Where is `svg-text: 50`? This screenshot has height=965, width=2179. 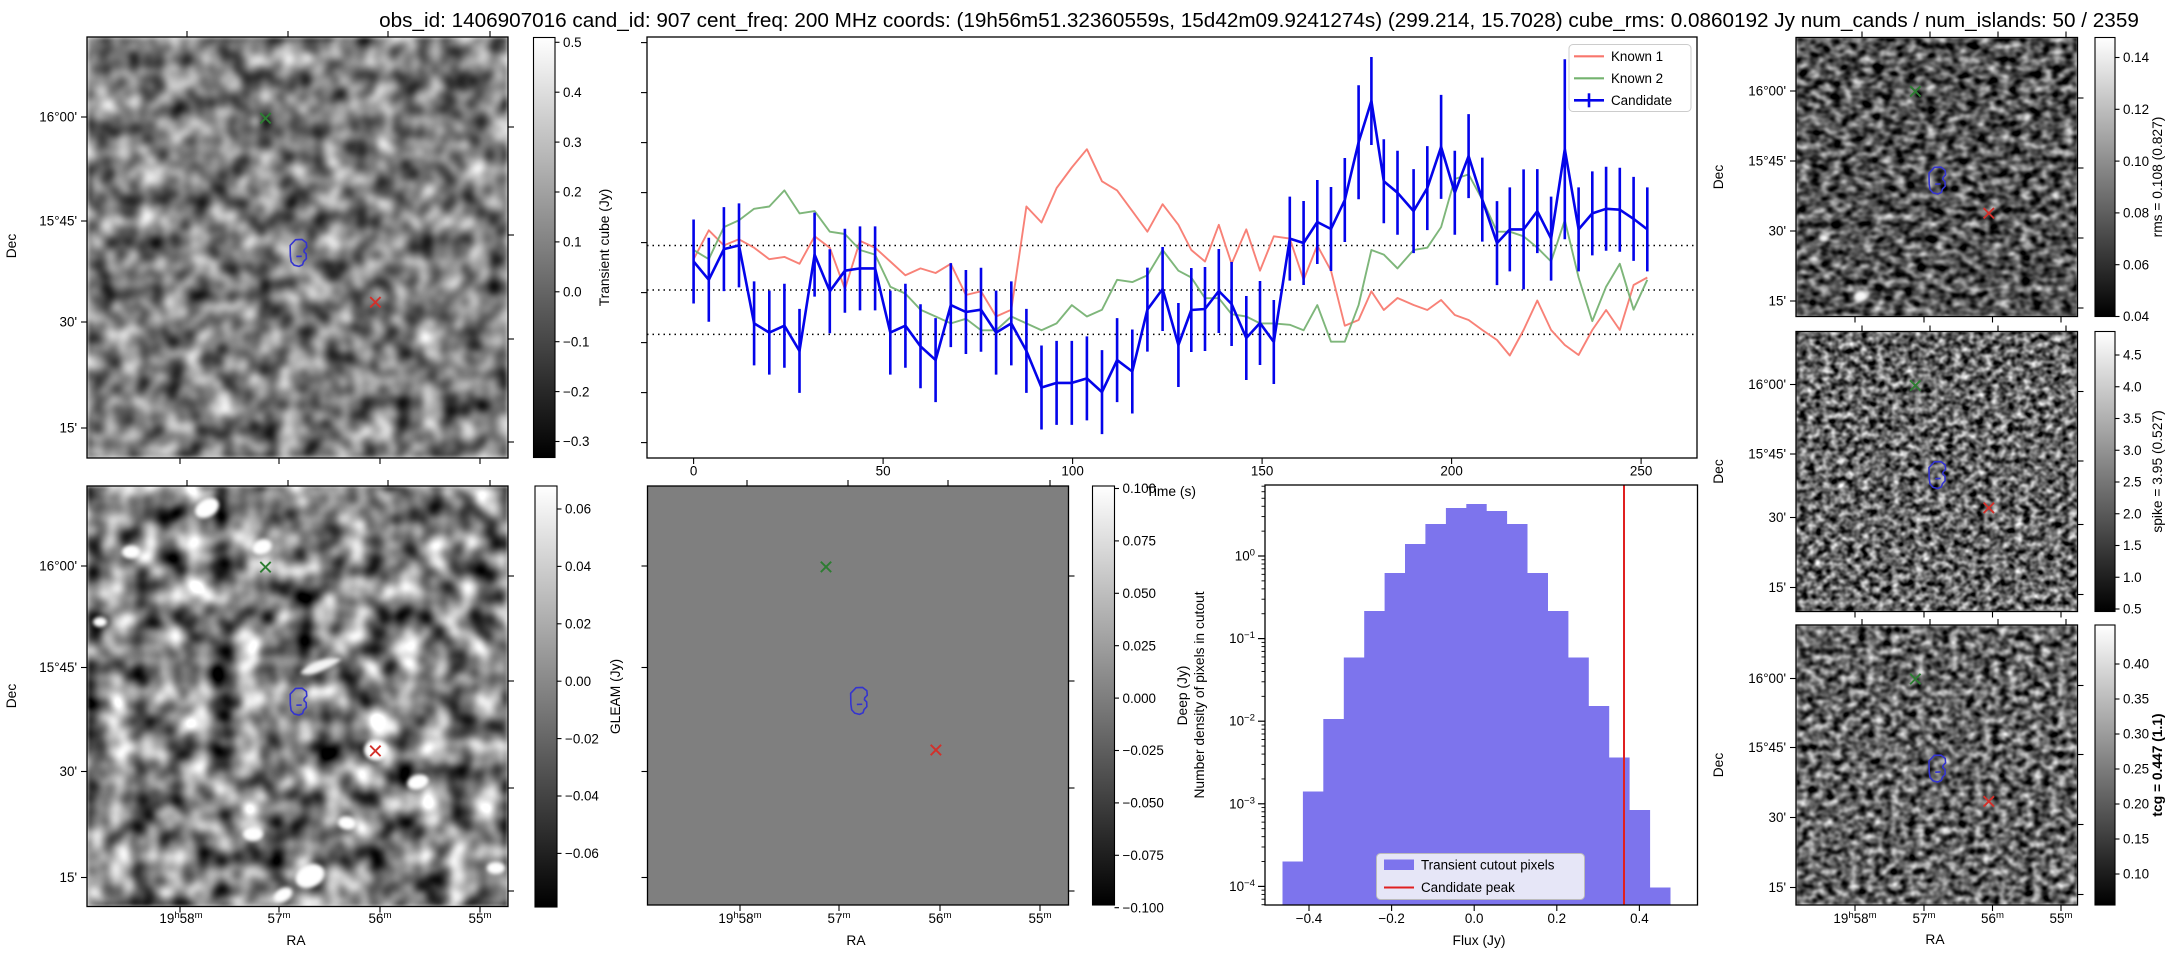 svg-text: 50 is located at coordinates (883, 471).